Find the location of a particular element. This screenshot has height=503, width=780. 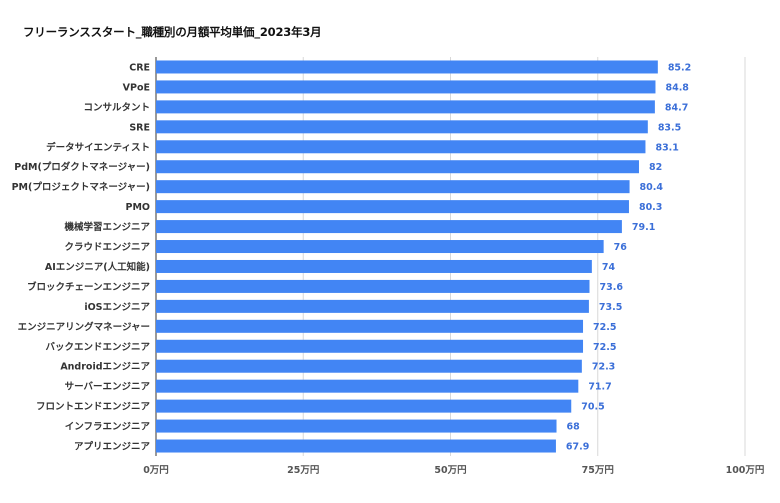

value-label: 83.5 is located at coordinates (669, 127).